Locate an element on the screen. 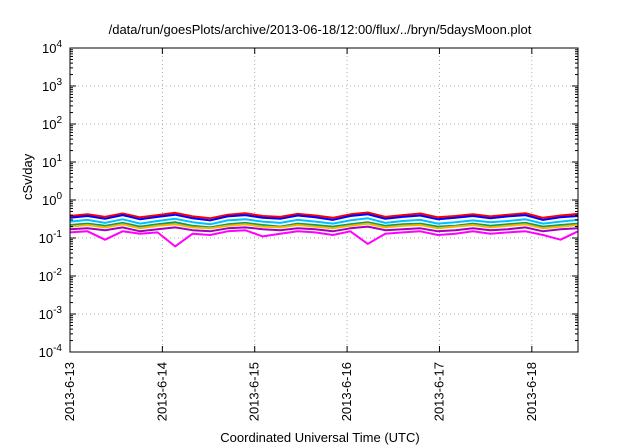 The height and width of the screenshot is (448, 640). y-tick-label: 10⁻⁴ is located at coordinates (51, 351).